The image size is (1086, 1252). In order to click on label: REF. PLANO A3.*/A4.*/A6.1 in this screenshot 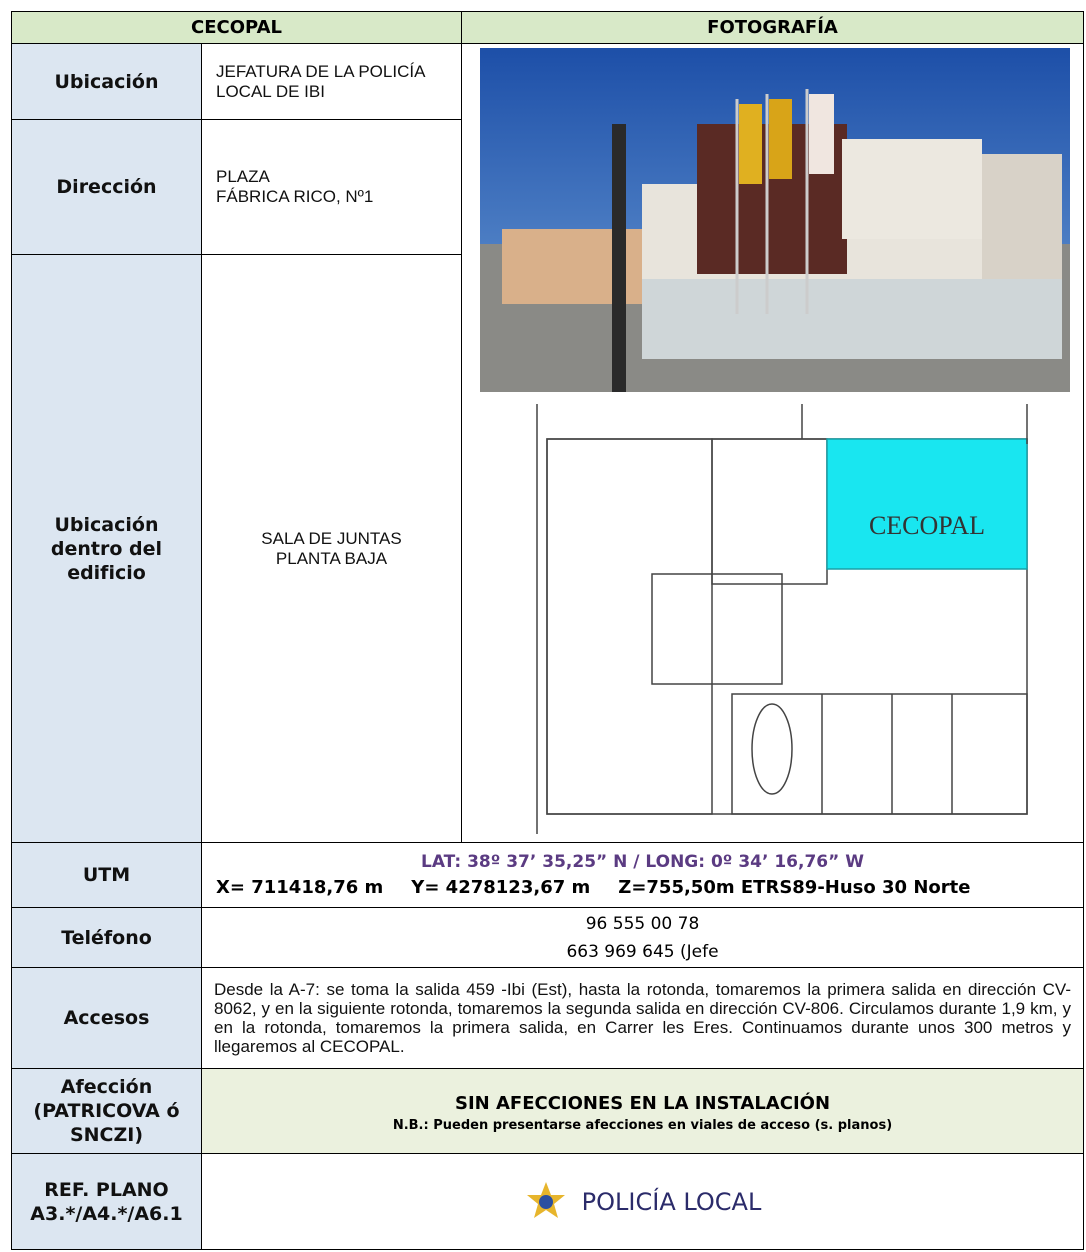, I will do `click(106, 1201)`.